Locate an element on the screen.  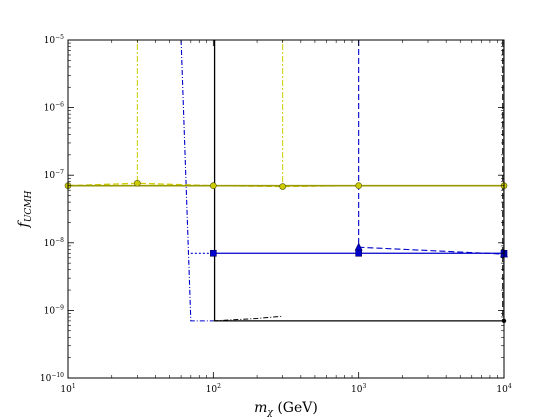
x-tick-label: 10² is located at coordinates (213, 389).